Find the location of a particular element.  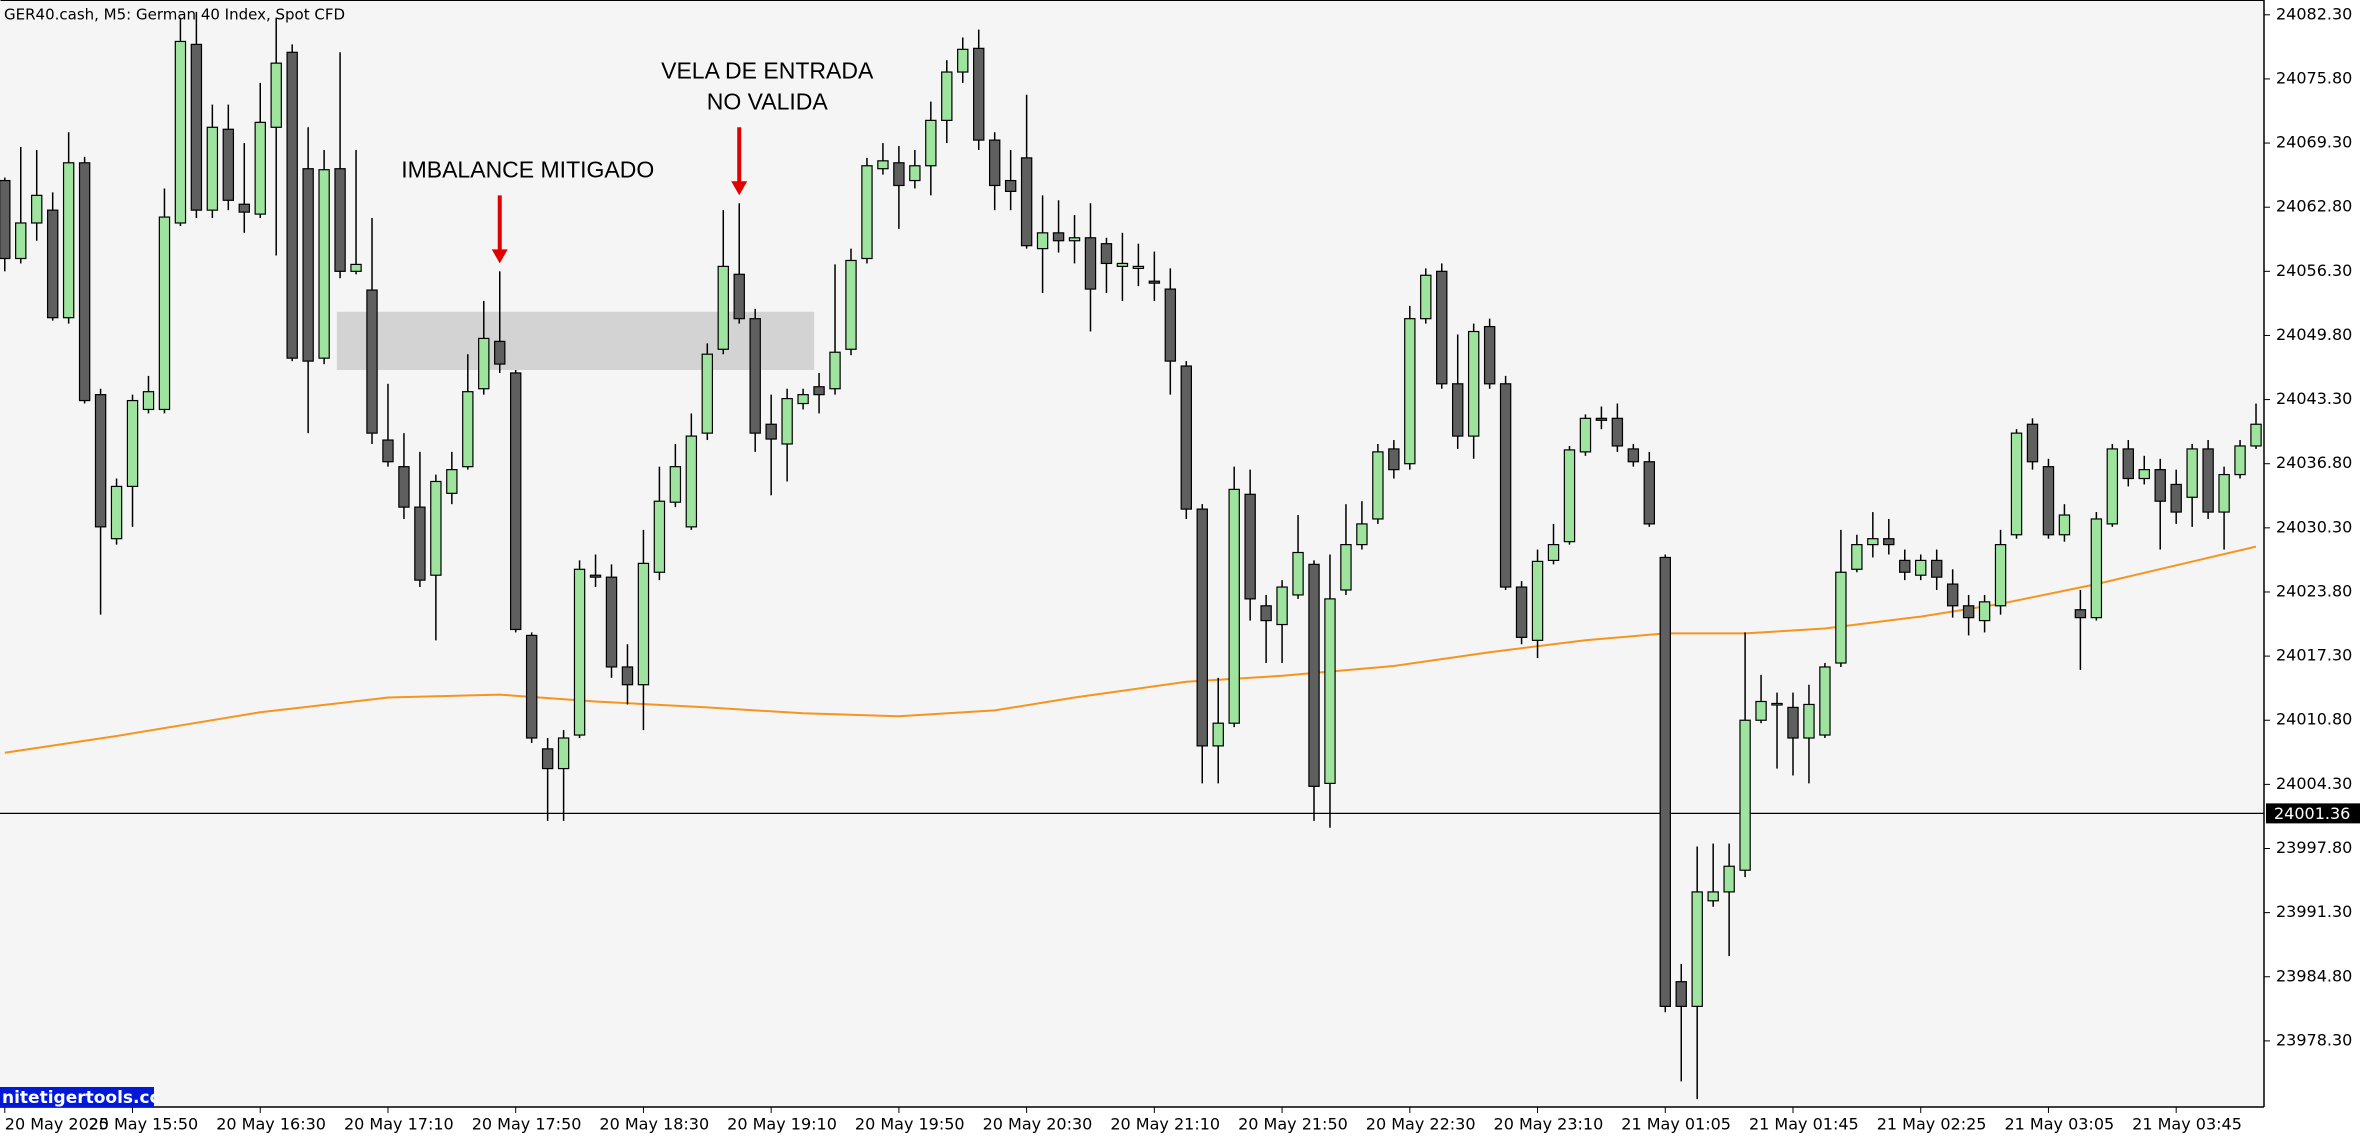

annotation-text: NO VALIDA is located at coordinates (768, 101).